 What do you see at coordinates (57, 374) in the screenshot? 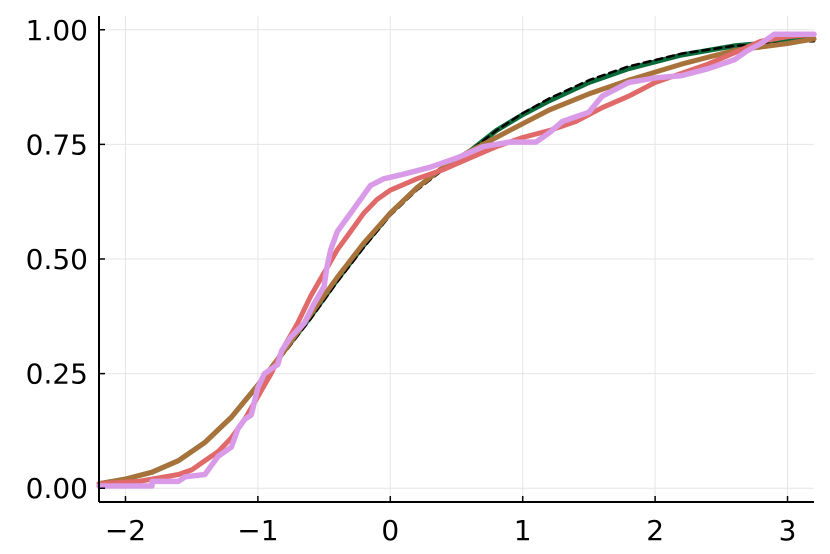
I see `y-tick-label: 0.25` at bounding box center [57, 374].